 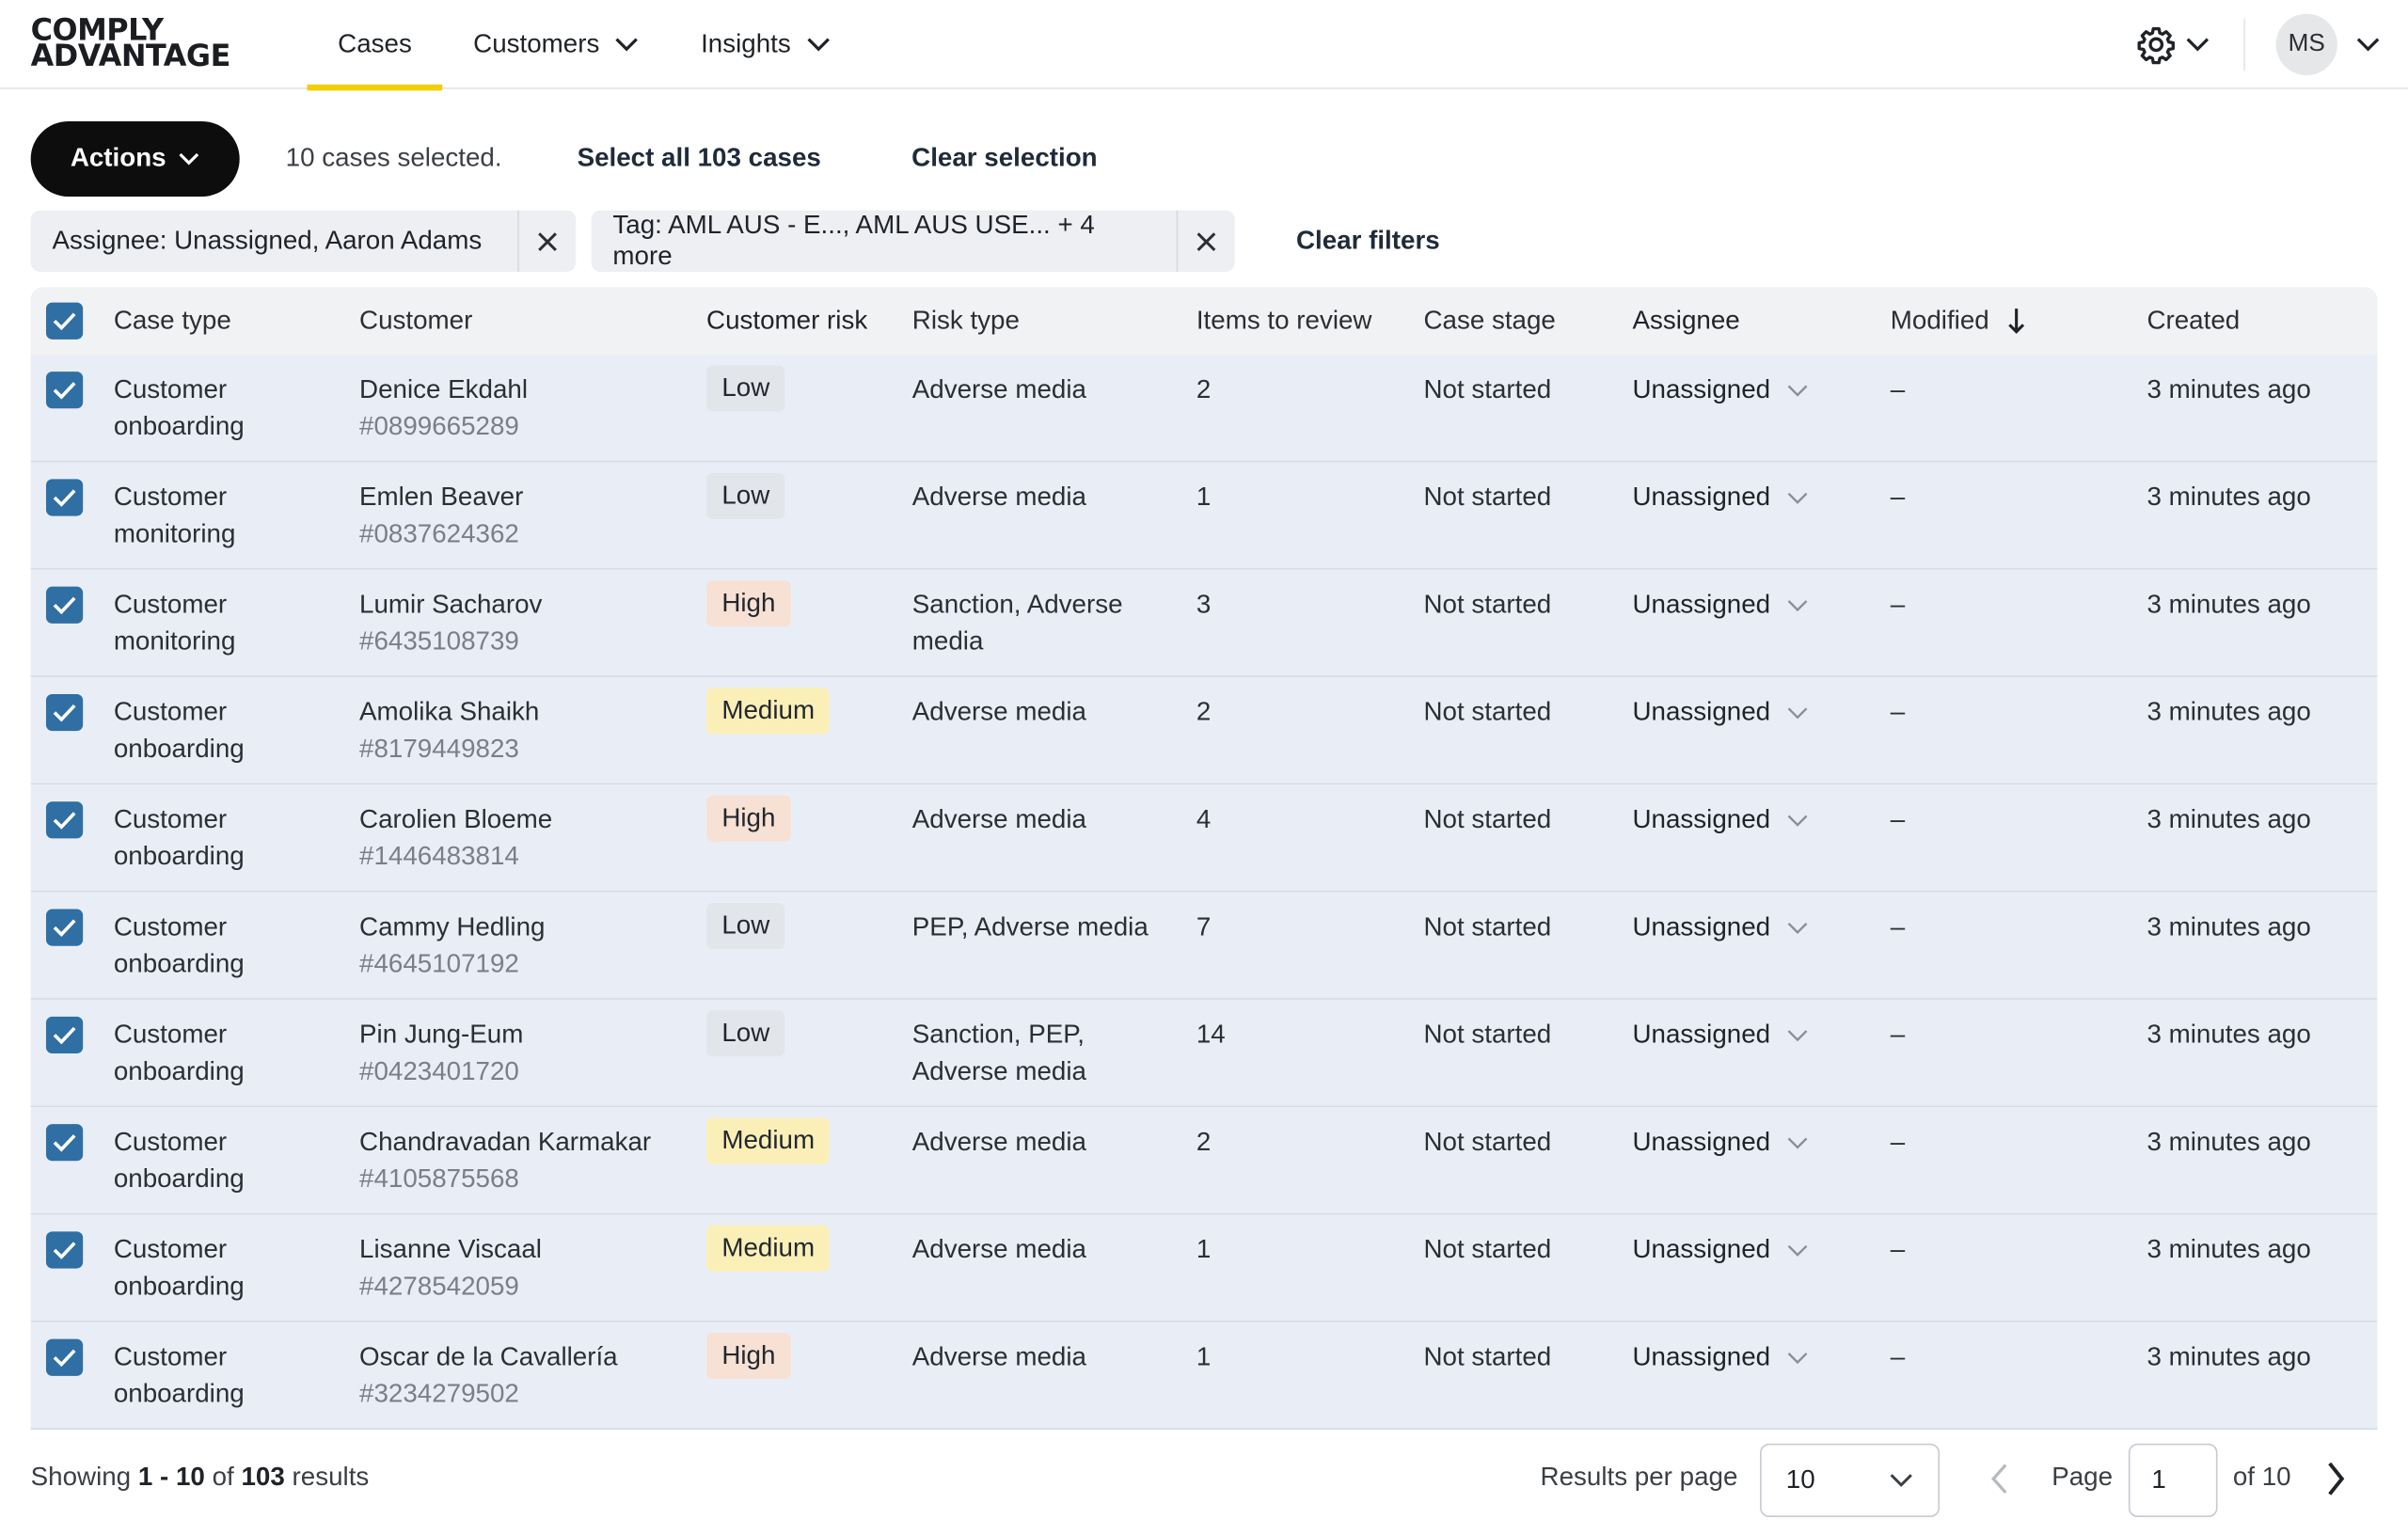 I want to click on items-to-review: 3, so click(x=1204, y=604).